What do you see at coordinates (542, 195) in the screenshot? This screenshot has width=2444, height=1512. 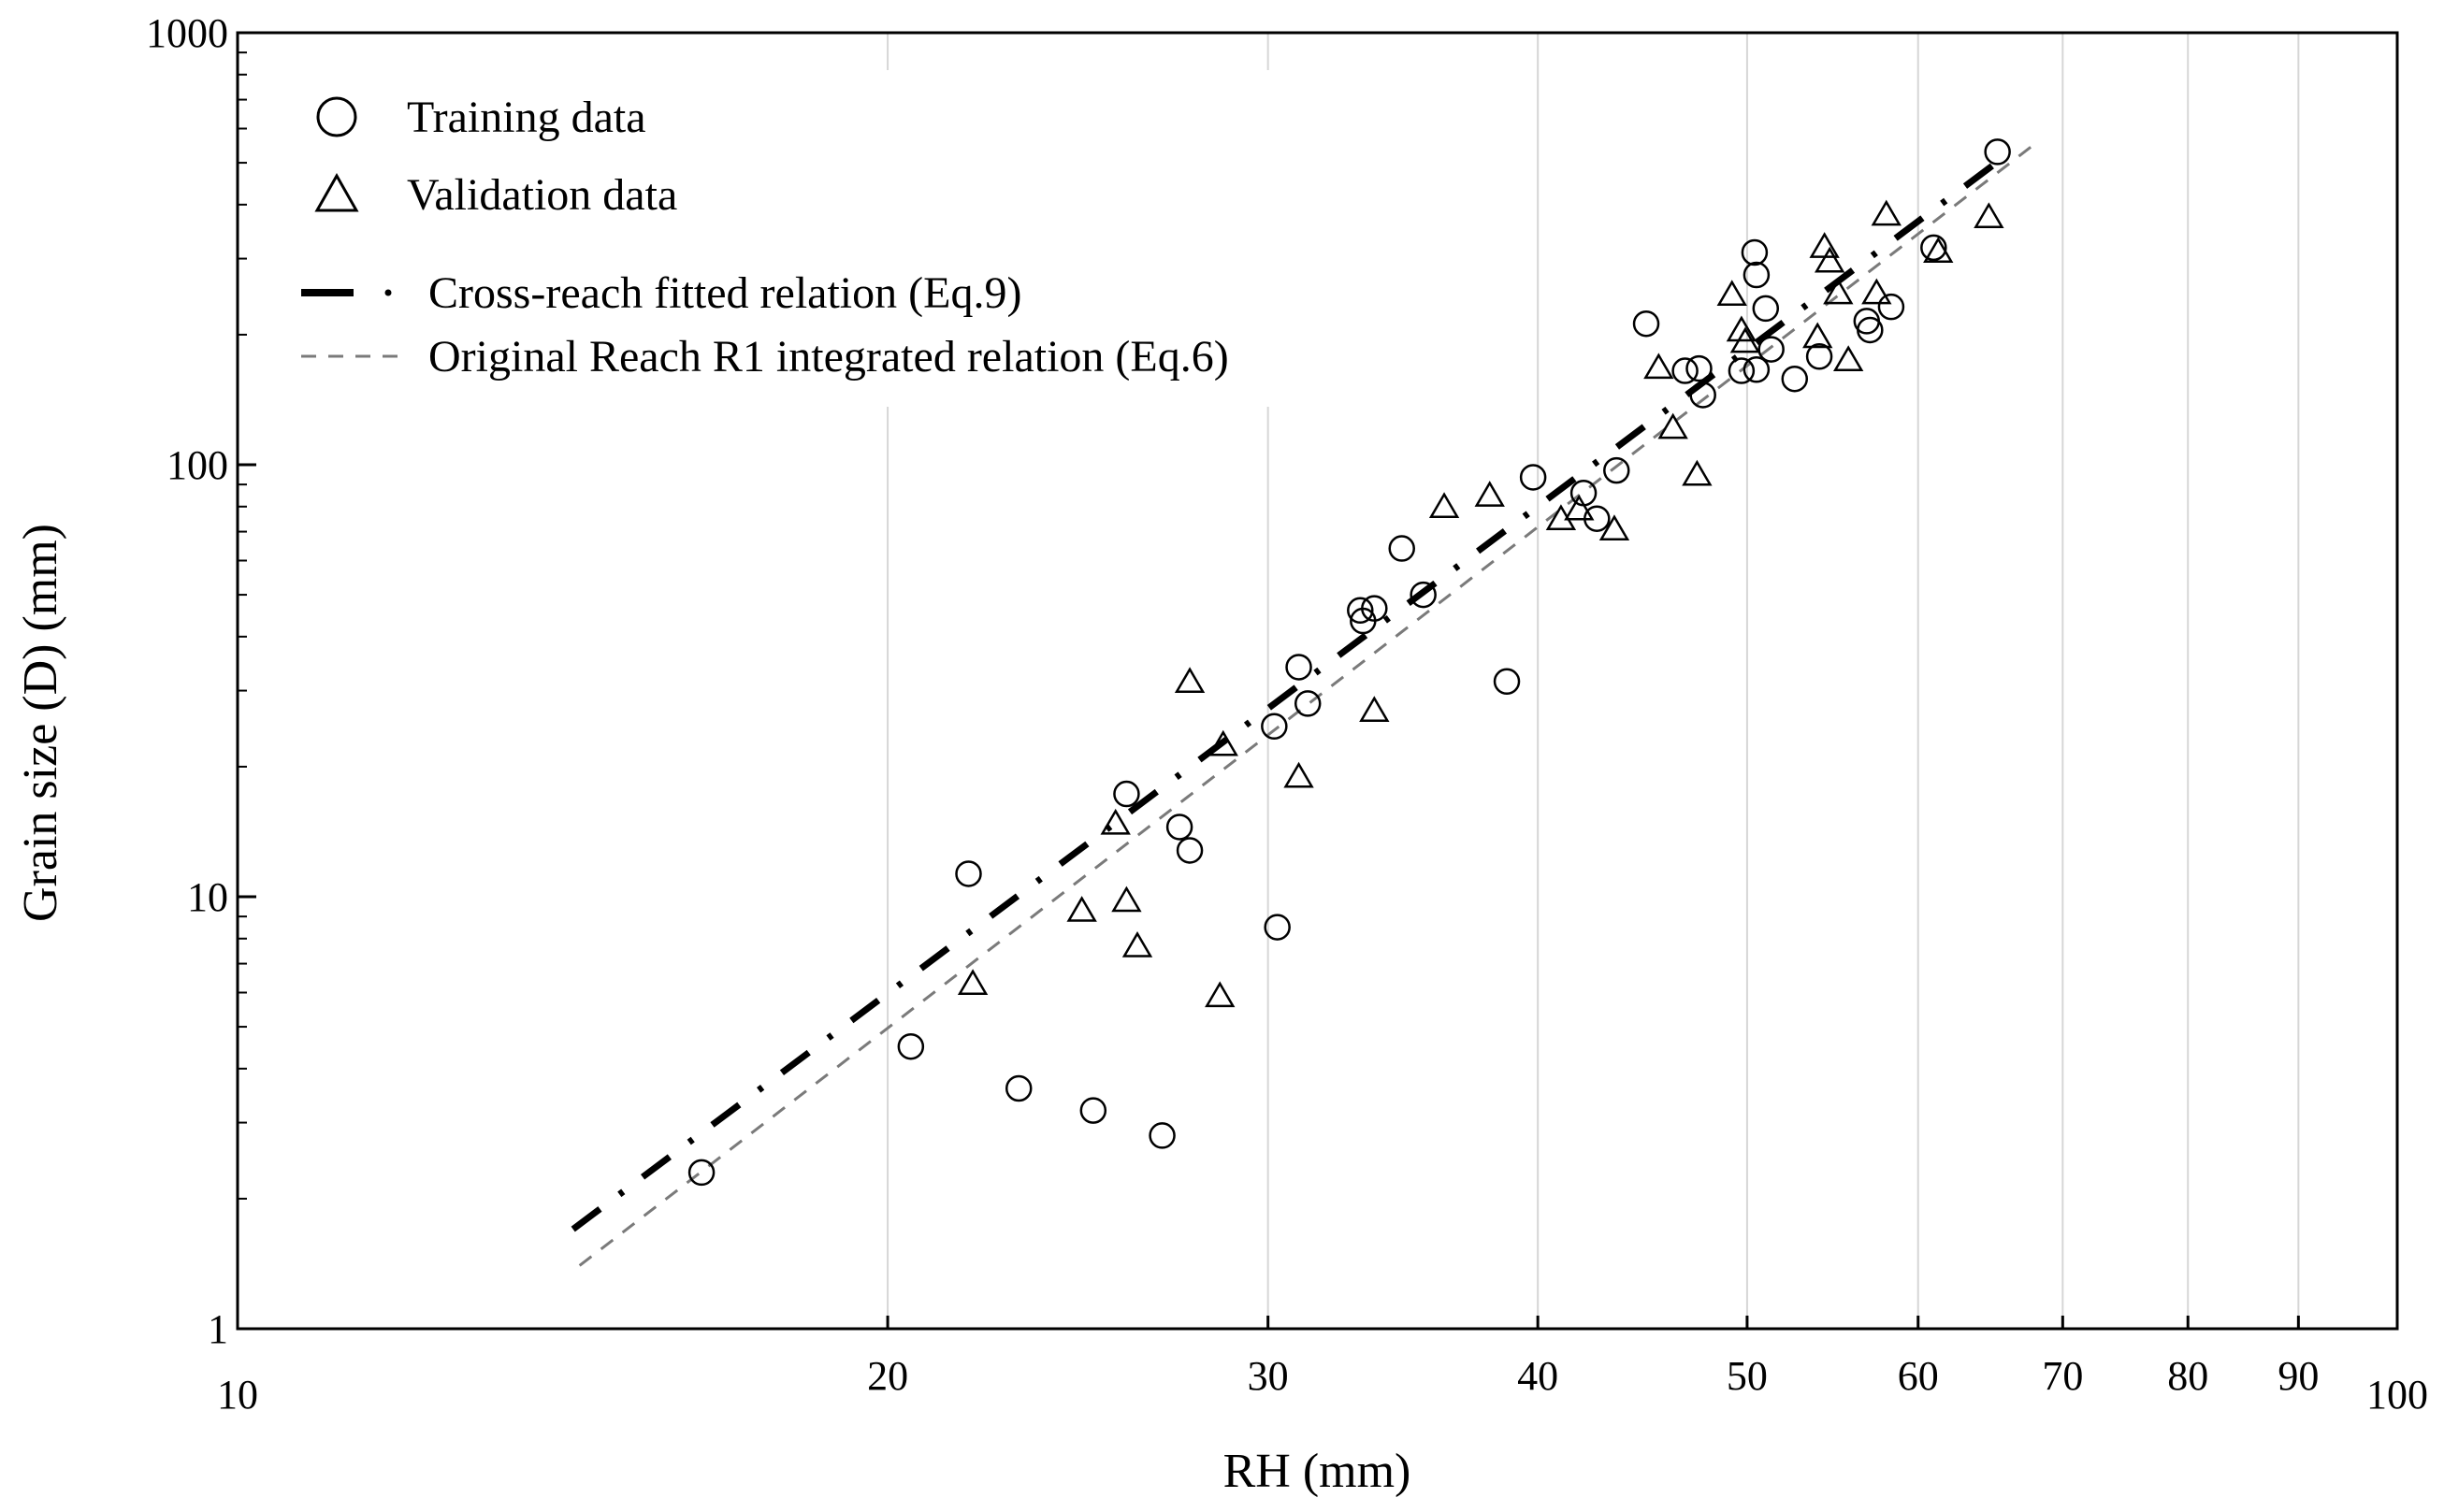 I see `legend-label: Validation data` at bounding box center [542, 195].